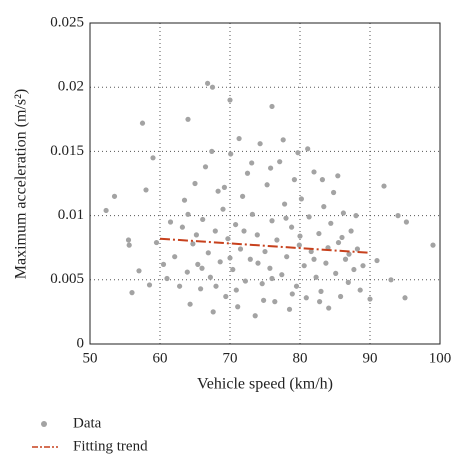 This screenshot has height=474, width=474. Describe the element at coordinates (67, 151) in the screenshot. I see `y-tick-label: 0.015` at that location.